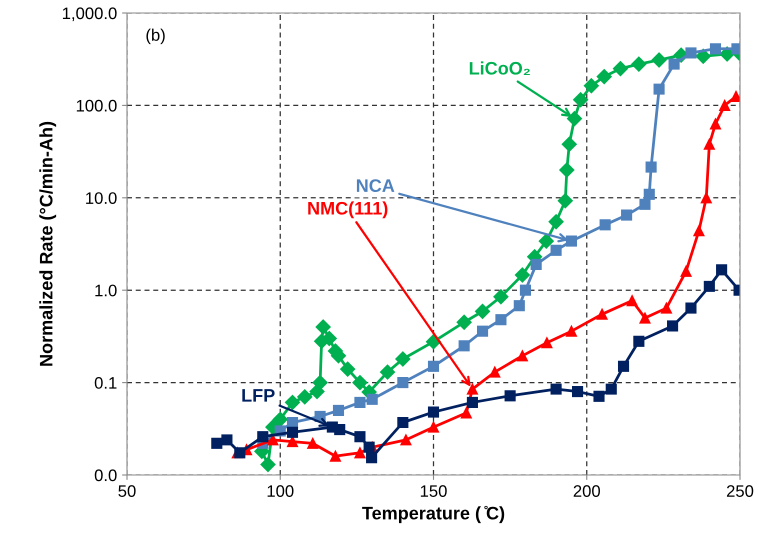 The image size is (759, 541). I want to click on annotation: (b), so click(155, 36).